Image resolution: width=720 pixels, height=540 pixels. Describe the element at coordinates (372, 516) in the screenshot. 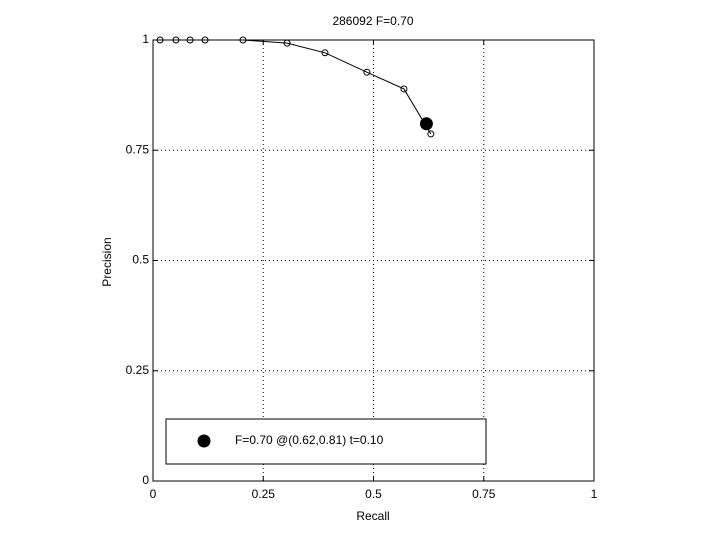

I see `x-axis-label: Recall` at that location.